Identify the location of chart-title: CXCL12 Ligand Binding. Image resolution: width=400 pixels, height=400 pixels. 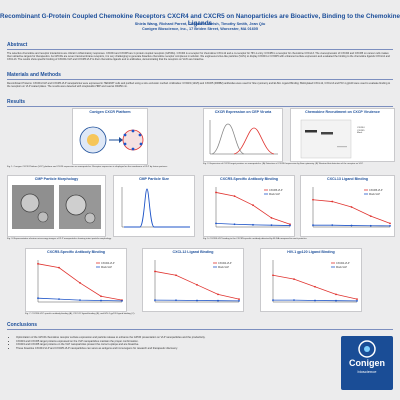
(193, 252).